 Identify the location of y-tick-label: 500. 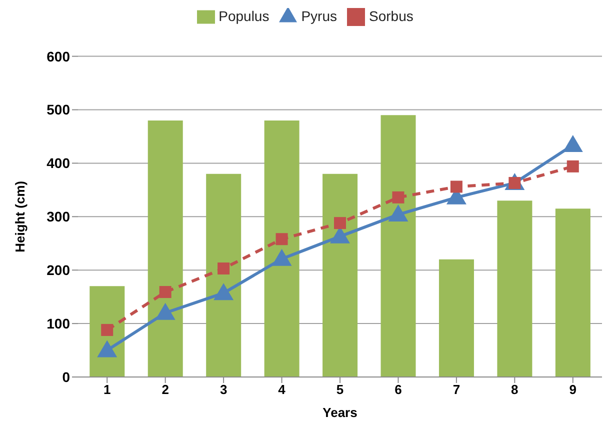
(58, 110).